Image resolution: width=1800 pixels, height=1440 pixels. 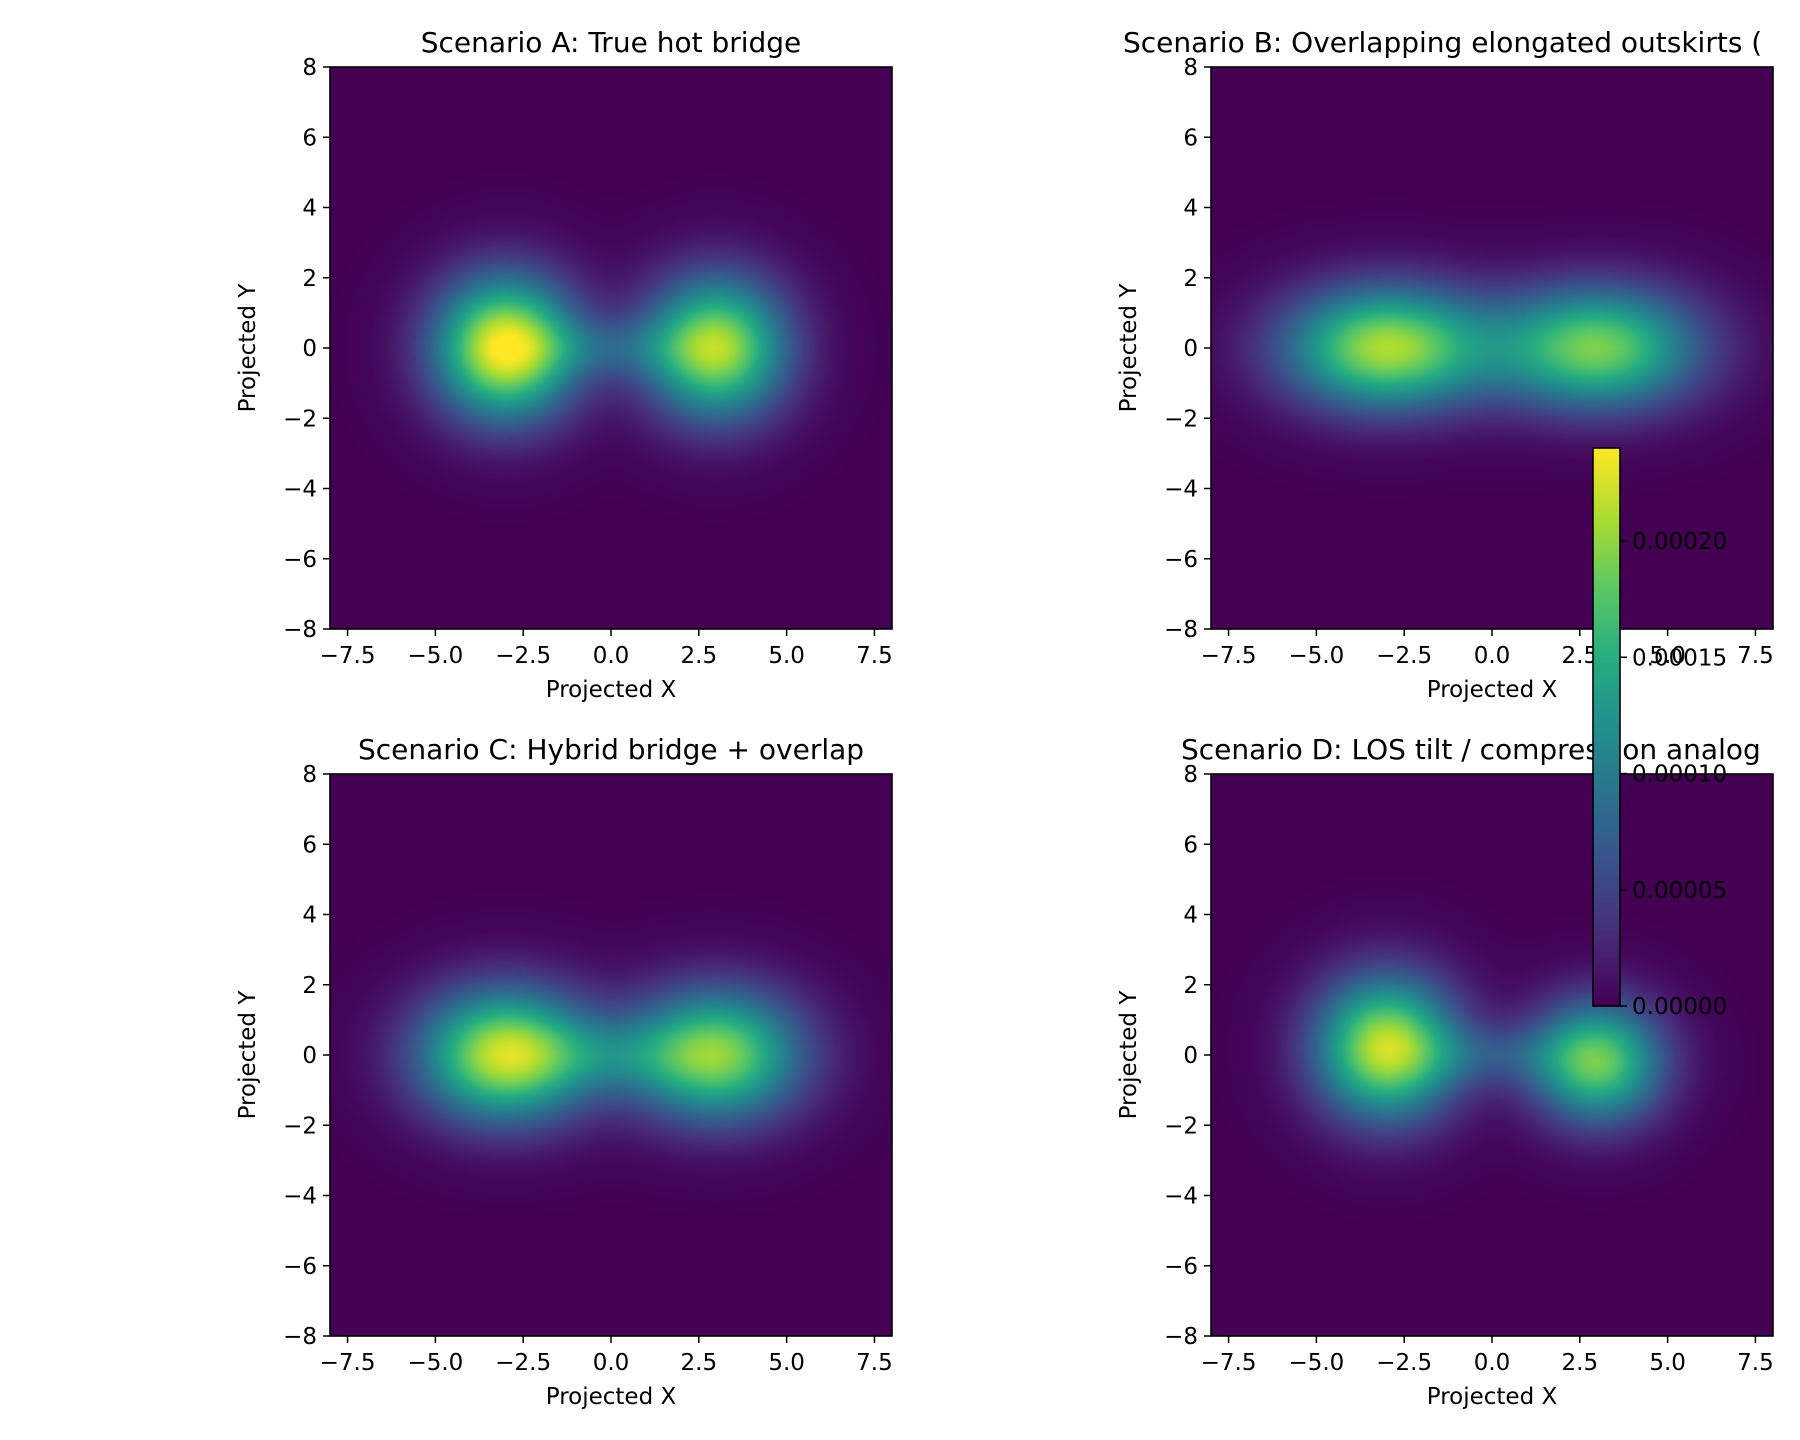 What do you see at coordinates (1492, 1397) in the screenshot?
I see `x-axis-label-d: Projected X` at bounding box center [1492, 1397].